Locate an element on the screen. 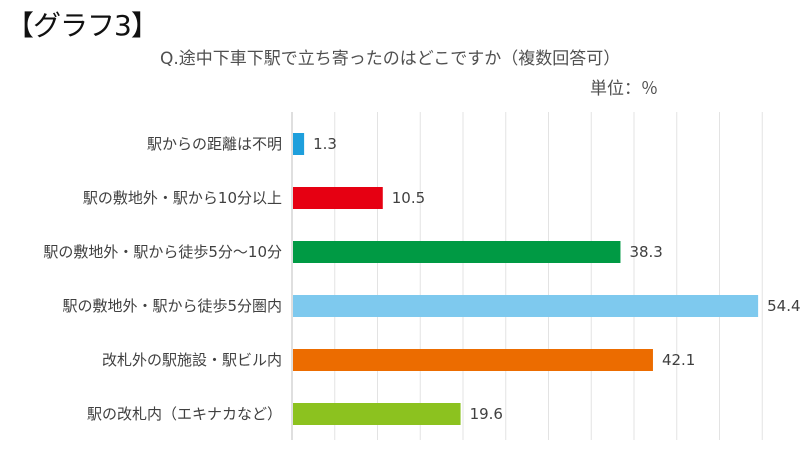  value-label: 1.3 is located at coordinates (325, 144).